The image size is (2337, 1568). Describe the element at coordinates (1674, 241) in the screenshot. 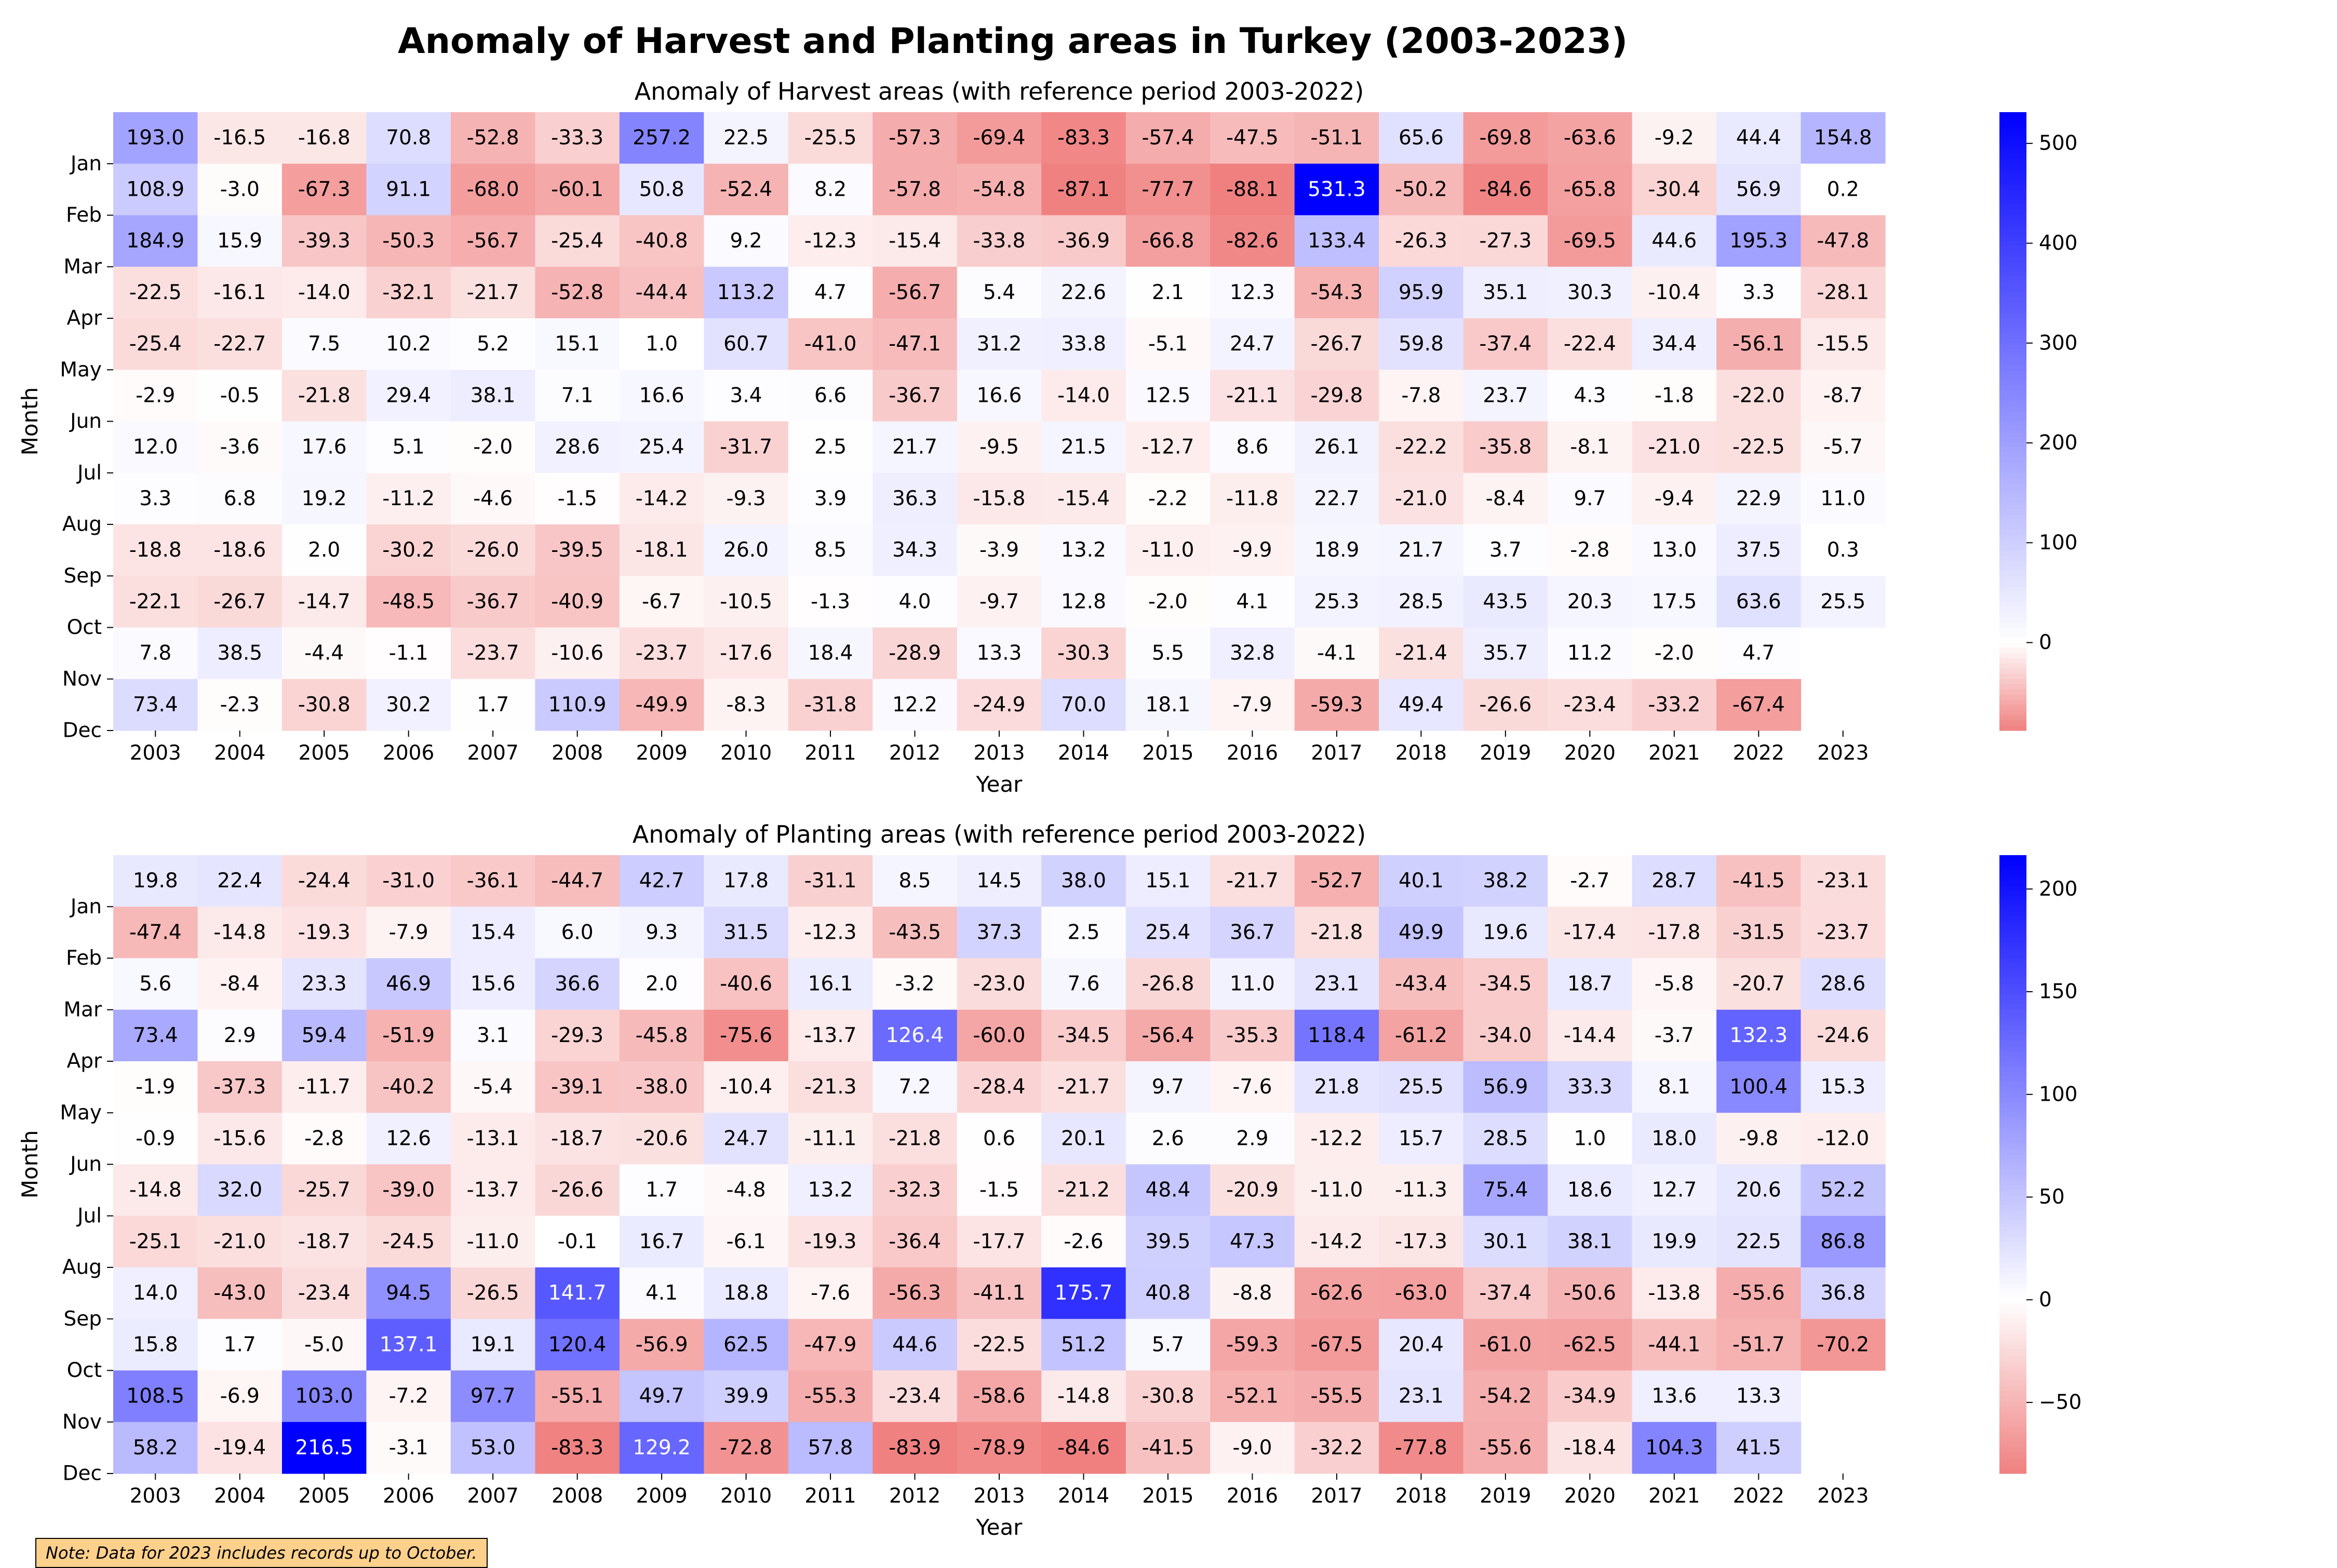

I see `panel1-cell-label: 44.6` at that location.